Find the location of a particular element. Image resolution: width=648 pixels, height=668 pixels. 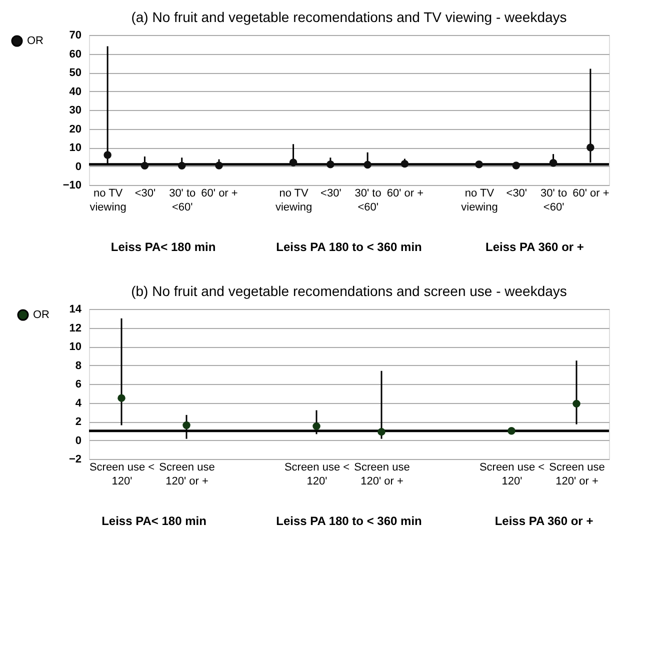

y-tick-label: 8 is located at coordinates (78, 366).